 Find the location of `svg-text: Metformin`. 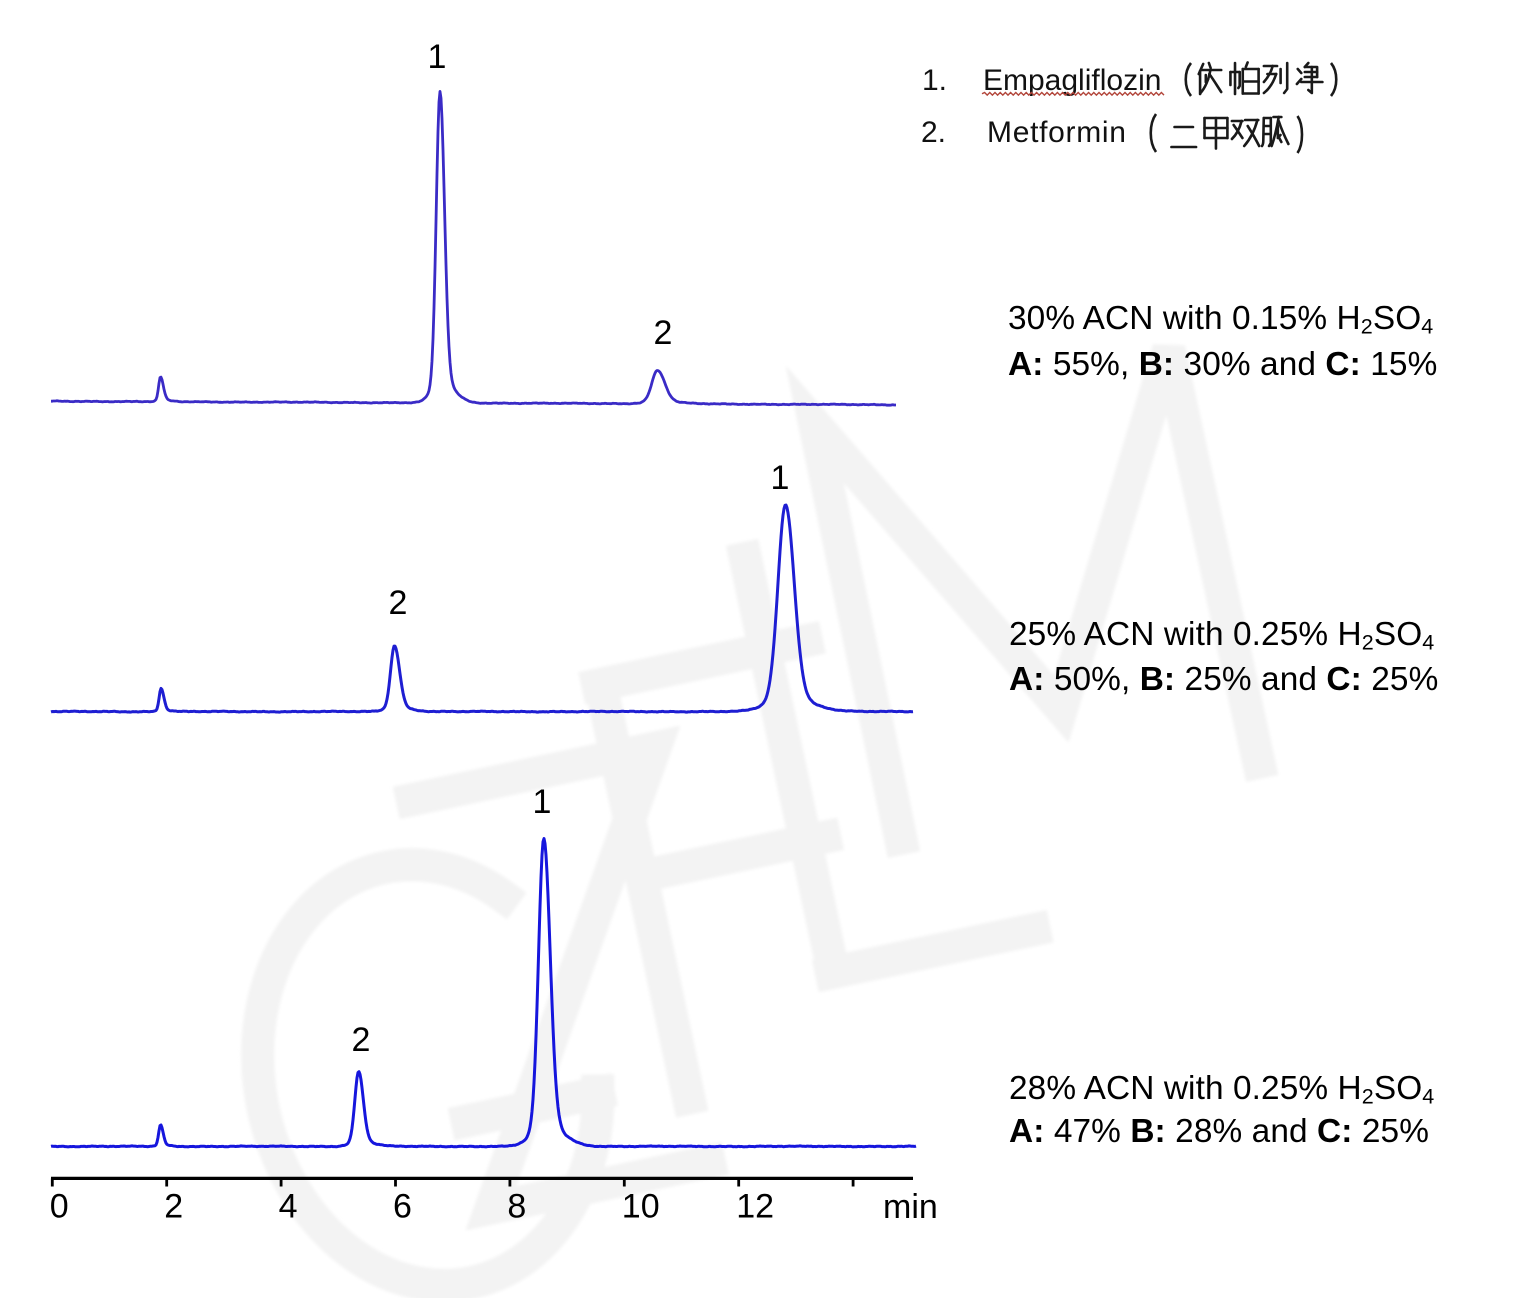

svg-text: Metformin is located at coordinates (1057, 132).